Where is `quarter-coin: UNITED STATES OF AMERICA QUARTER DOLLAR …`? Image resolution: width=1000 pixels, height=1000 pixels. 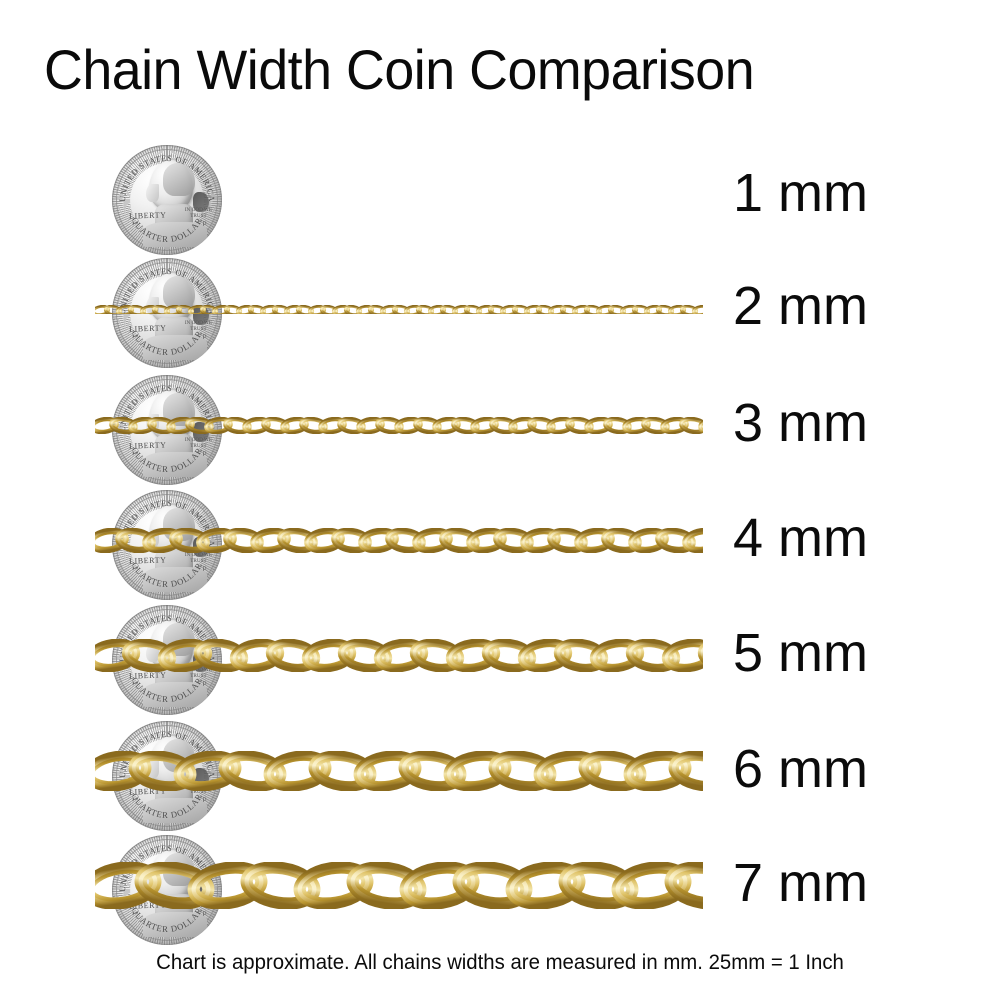
quarter-coin: UNITED STATES OF AMERICA QUARTER DOLLAR … is located at coordinates (167, 200).